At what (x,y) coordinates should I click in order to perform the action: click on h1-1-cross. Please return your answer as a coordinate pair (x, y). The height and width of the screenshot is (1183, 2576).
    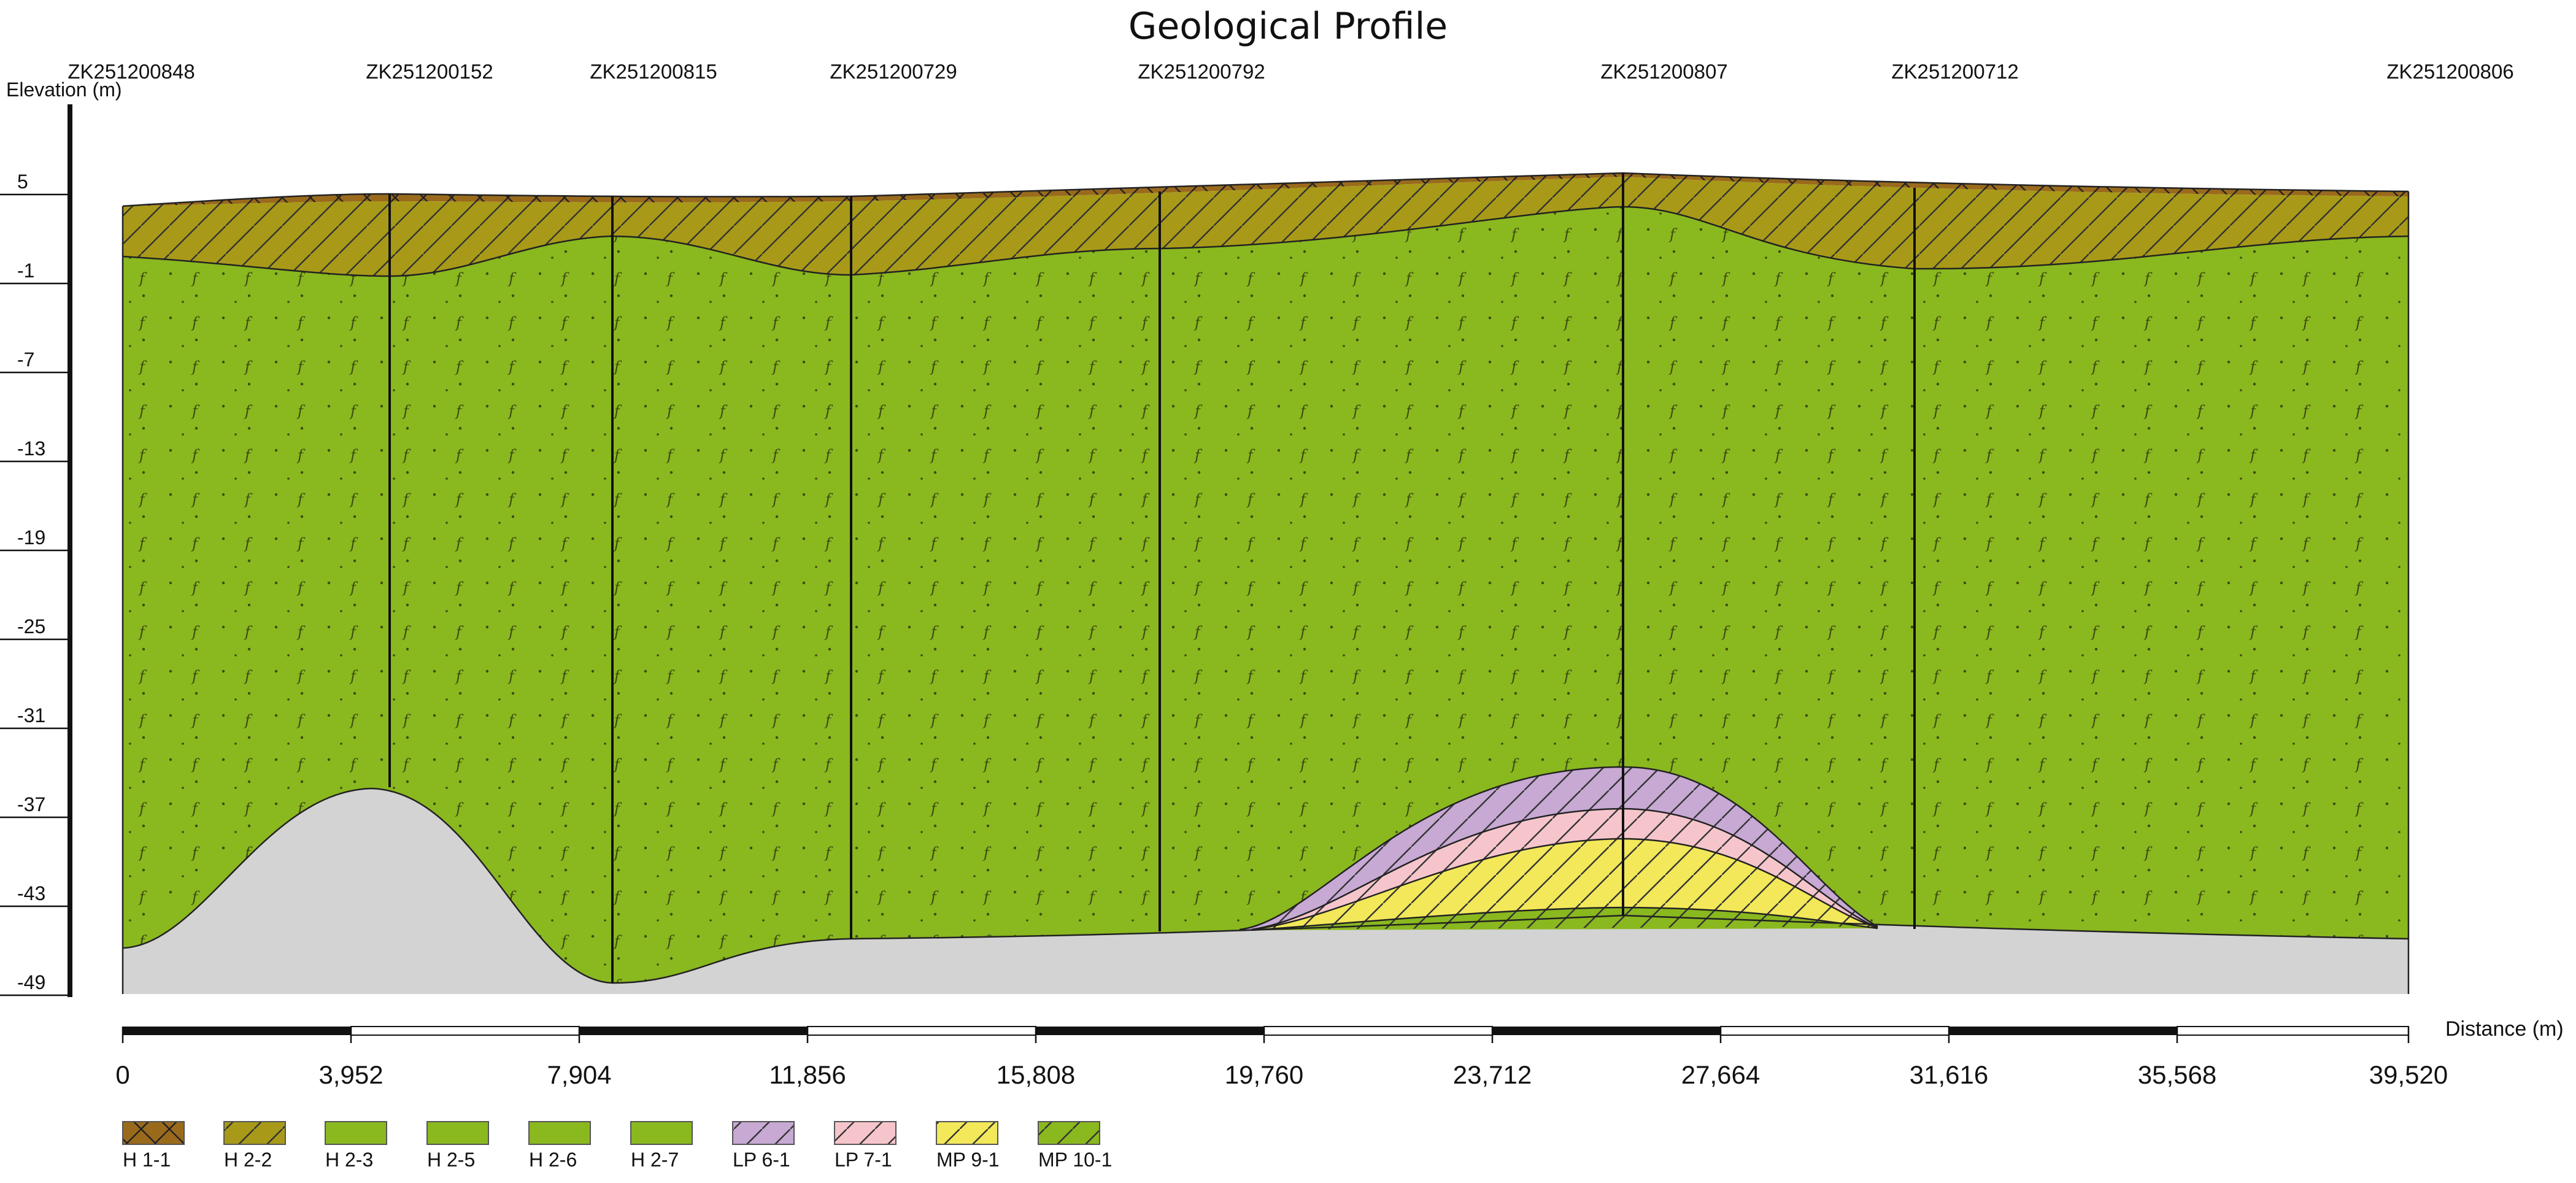
    Looking at the image, I should click on (1265, 189).